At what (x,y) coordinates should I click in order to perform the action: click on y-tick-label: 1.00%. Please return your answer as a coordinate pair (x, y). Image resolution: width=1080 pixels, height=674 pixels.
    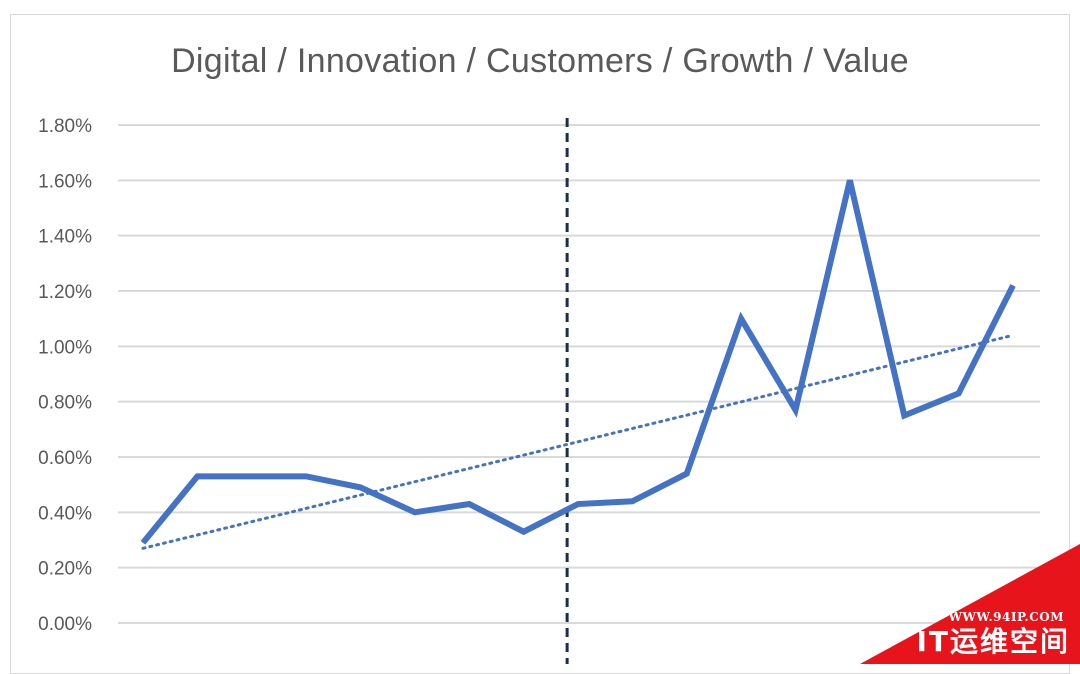
    Looking at the image, I should click on (65, 347).